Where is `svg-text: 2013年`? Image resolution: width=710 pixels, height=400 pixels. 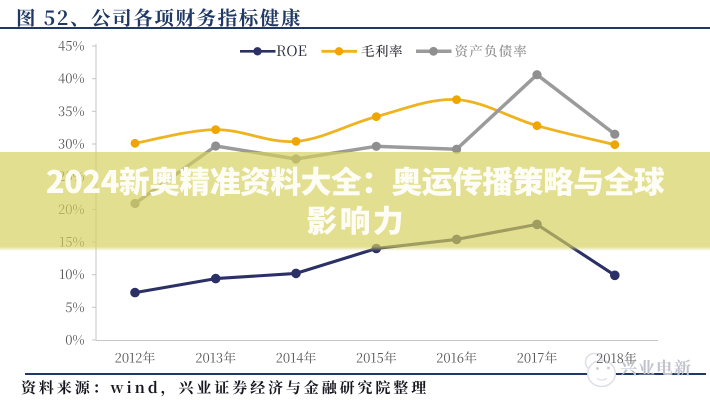 svg-text: 2013年 is located at coordinates (215, 357).